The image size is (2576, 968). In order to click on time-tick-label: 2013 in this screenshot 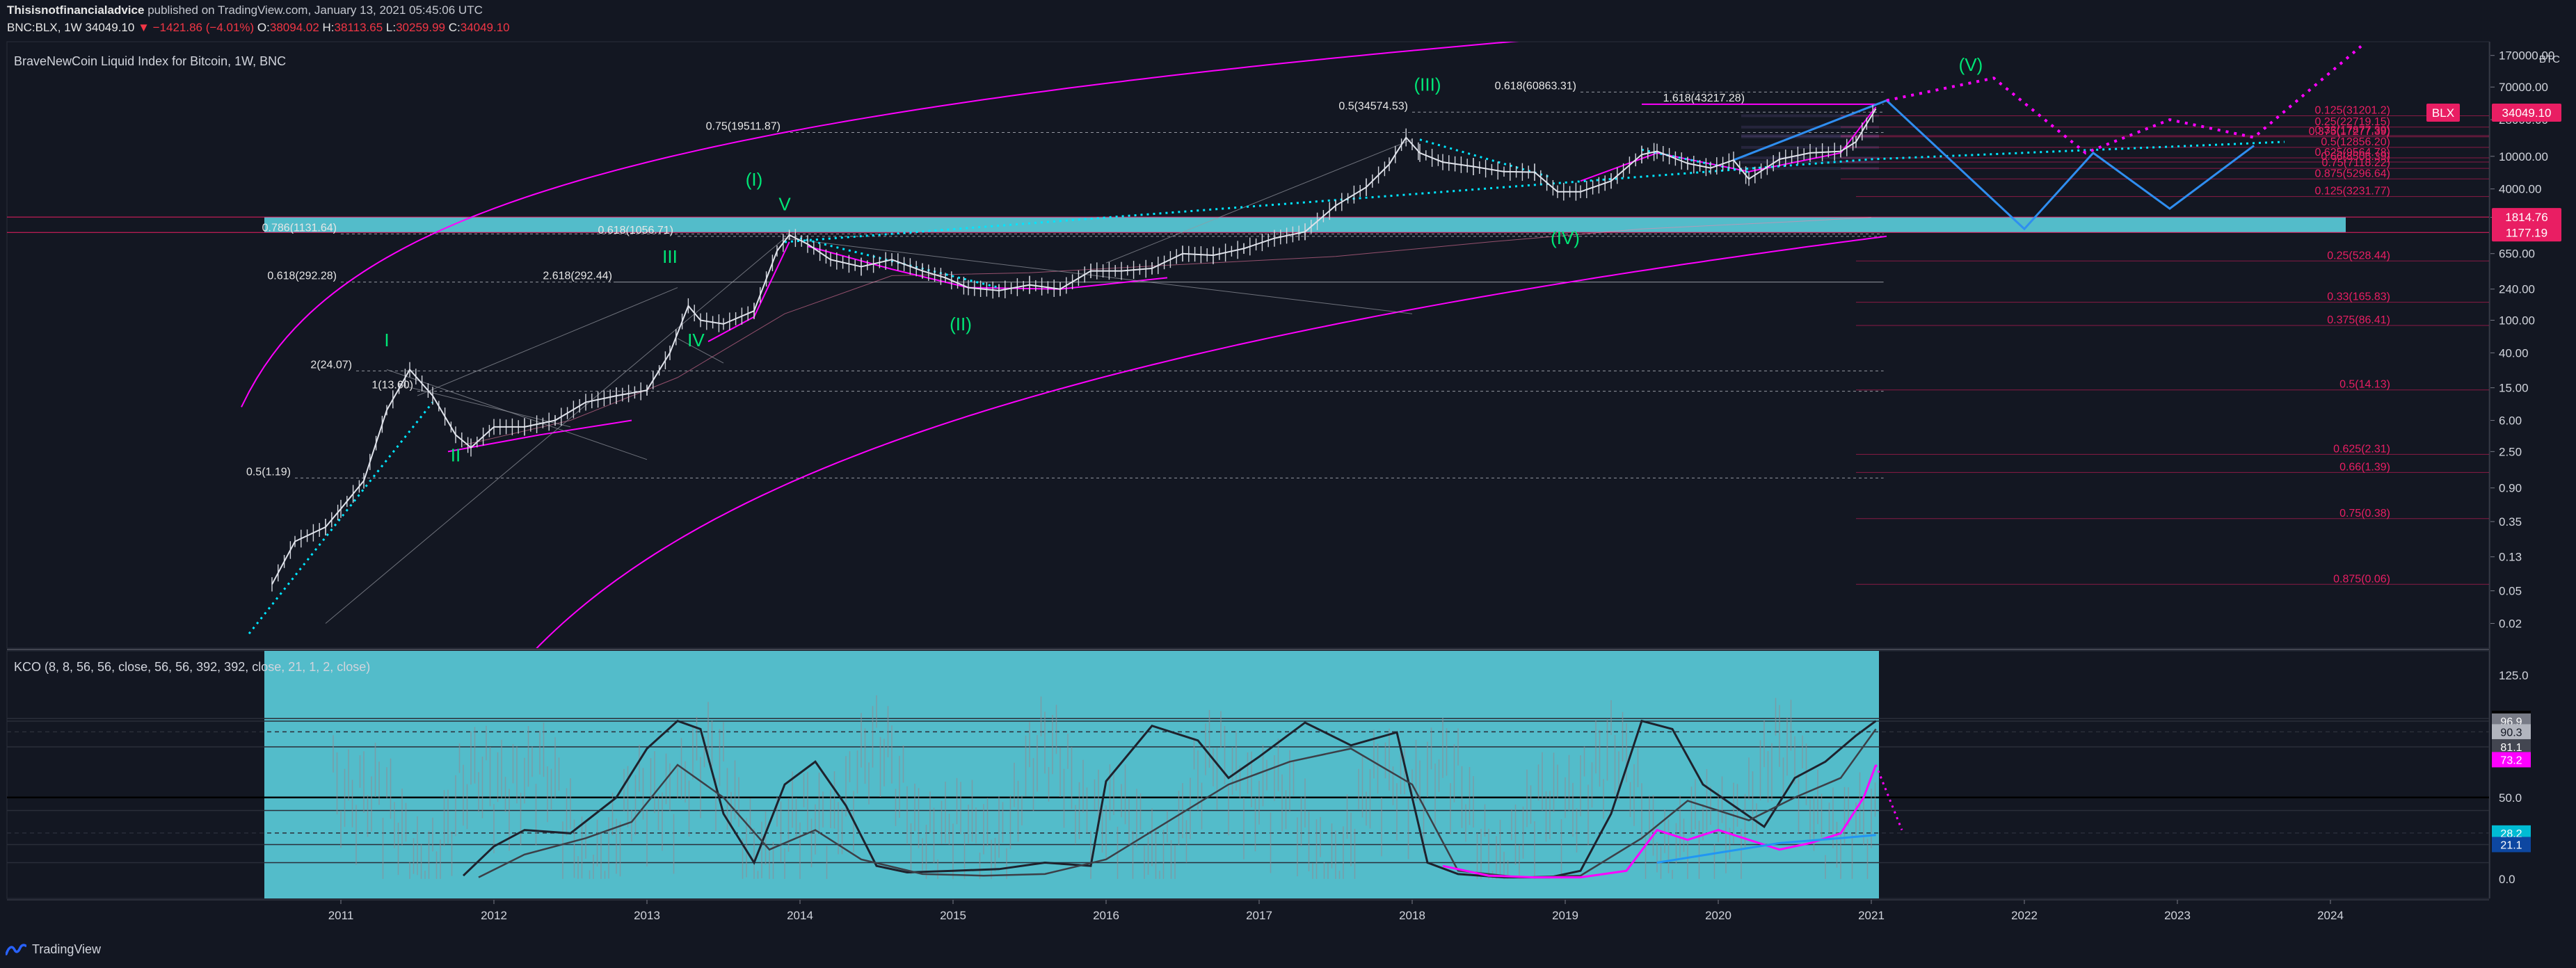, I will do `click(647, 915)`.